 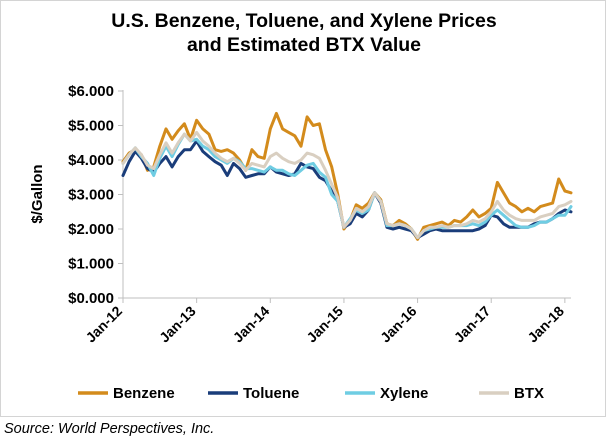 I want to click on x-tick-label: Jan-18, so click(x=545, y=324).